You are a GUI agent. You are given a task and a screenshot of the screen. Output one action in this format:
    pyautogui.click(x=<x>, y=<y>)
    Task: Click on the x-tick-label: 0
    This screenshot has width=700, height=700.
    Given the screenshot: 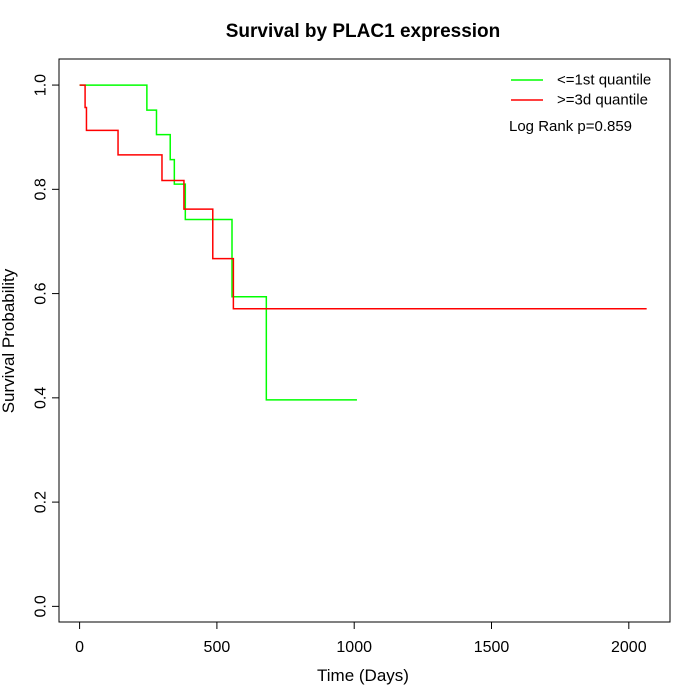 What is the action you would take?
    pyautogui.click(x=79, y=647)
    